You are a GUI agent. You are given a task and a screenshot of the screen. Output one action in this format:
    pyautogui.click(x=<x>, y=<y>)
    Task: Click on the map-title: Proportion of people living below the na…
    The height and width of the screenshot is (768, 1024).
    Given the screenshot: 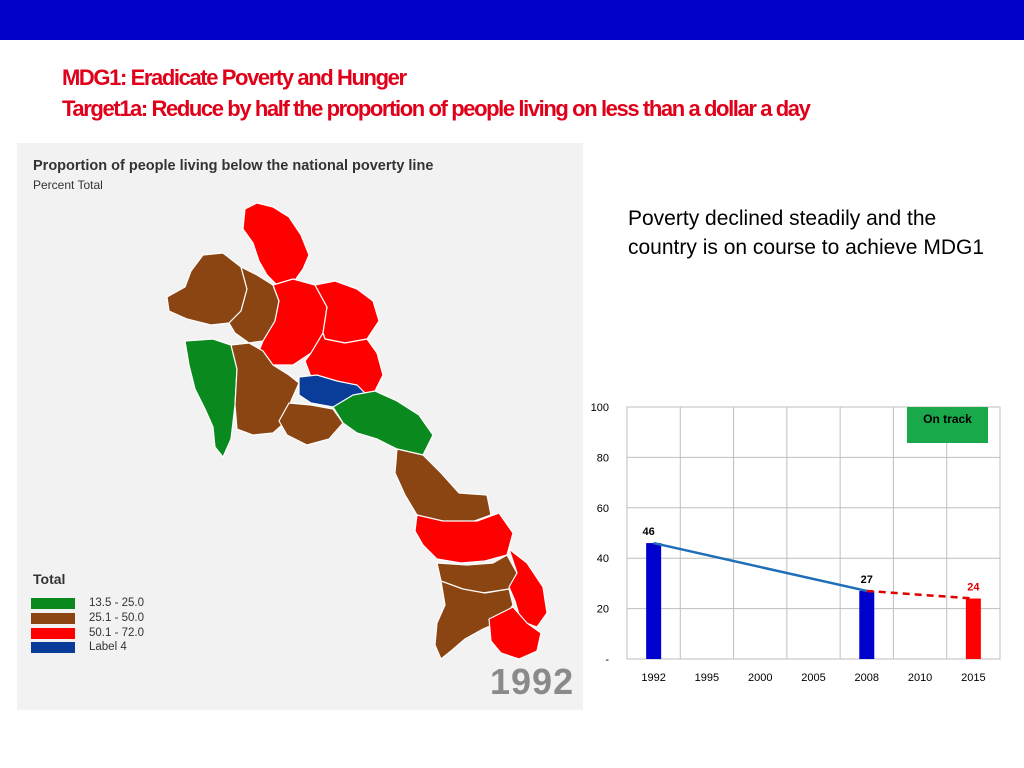 What is the action you would take?
    pyautogui.click(x=233, y=166)
    